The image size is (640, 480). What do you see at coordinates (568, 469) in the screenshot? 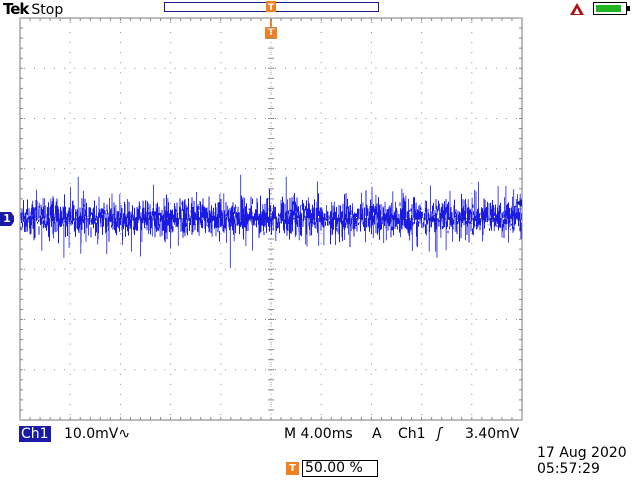
I see `time-readout: 05:57:29` at bounding box center [568, 469].